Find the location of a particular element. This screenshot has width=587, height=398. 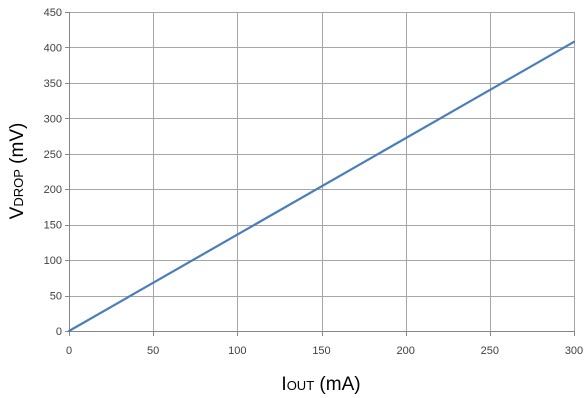

x-tick-label: 0 is located at coordinates (69, 351).